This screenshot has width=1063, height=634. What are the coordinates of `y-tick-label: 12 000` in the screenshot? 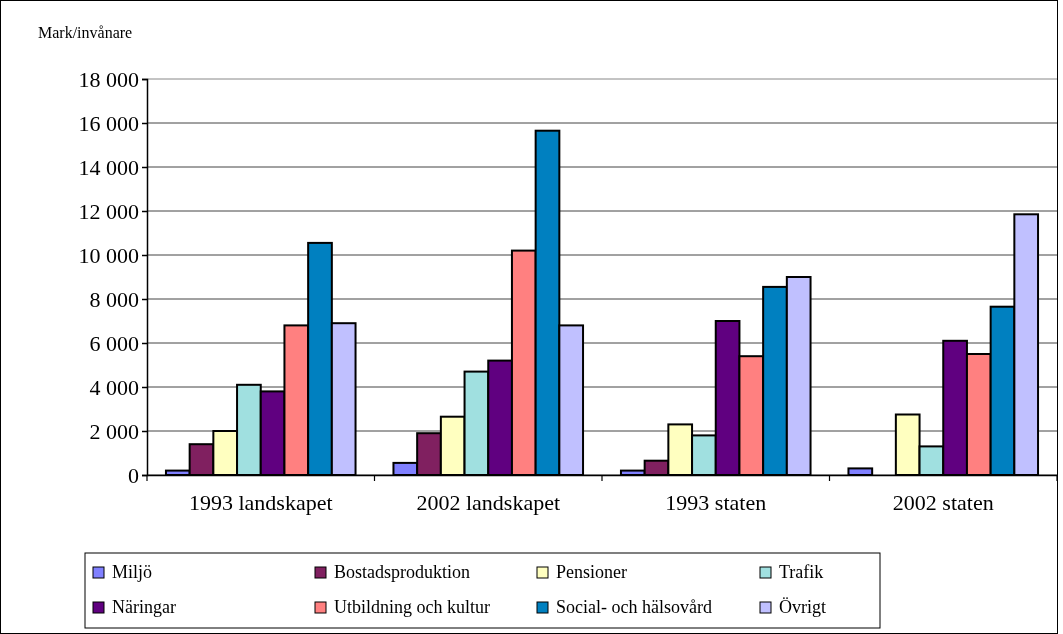 It's located at (108, 211).